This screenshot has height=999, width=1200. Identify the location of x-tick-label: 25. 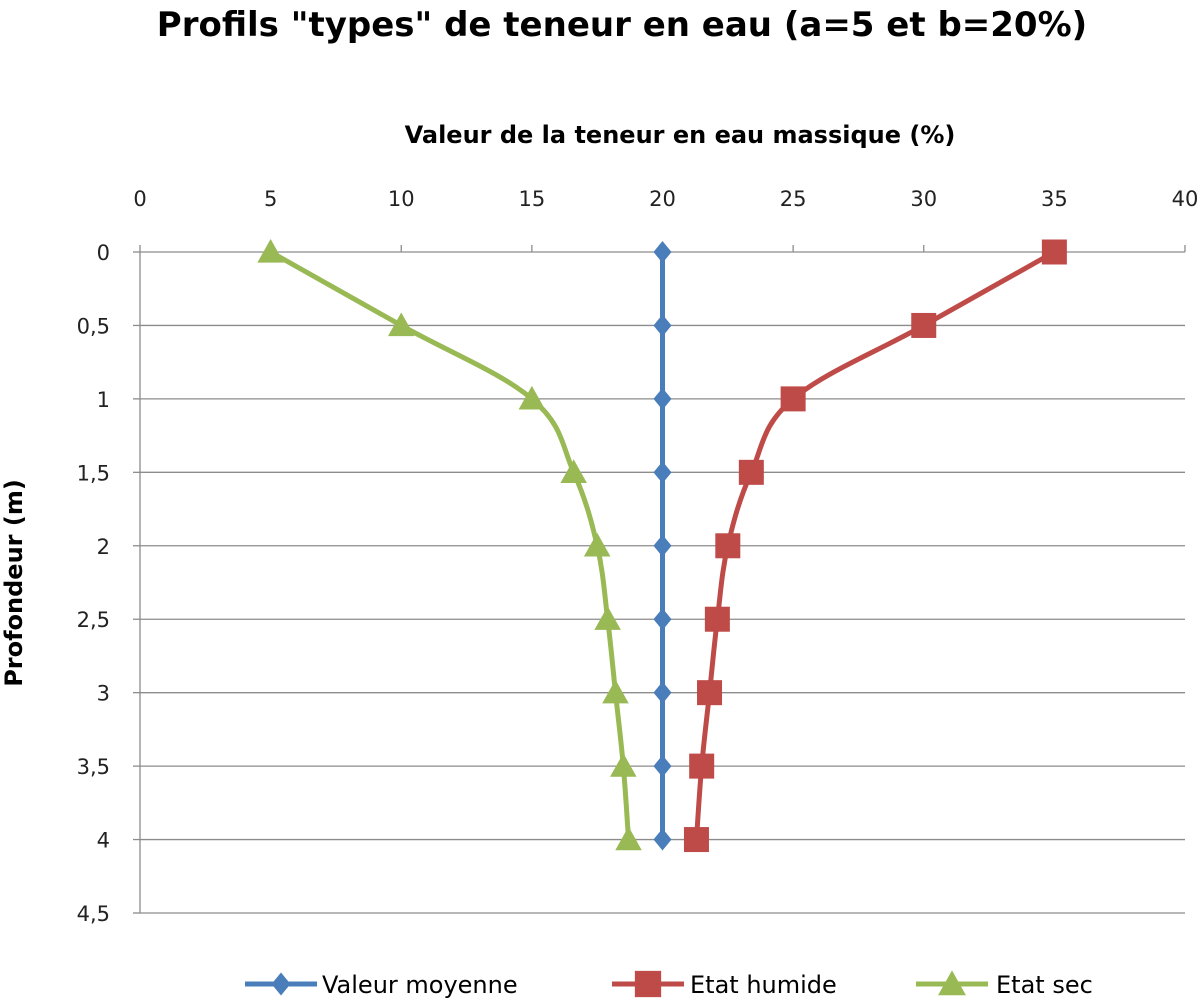
(793, 199).